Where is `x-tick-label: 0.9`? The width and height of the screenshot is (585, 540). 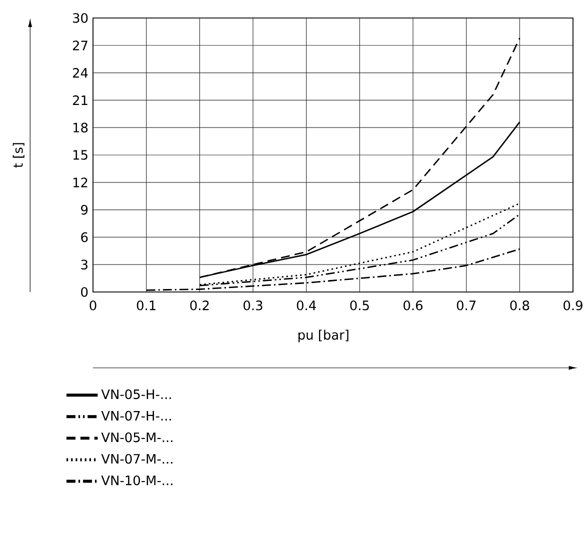
x-tick-label: 0.9 is located at coordinates (573, 305).